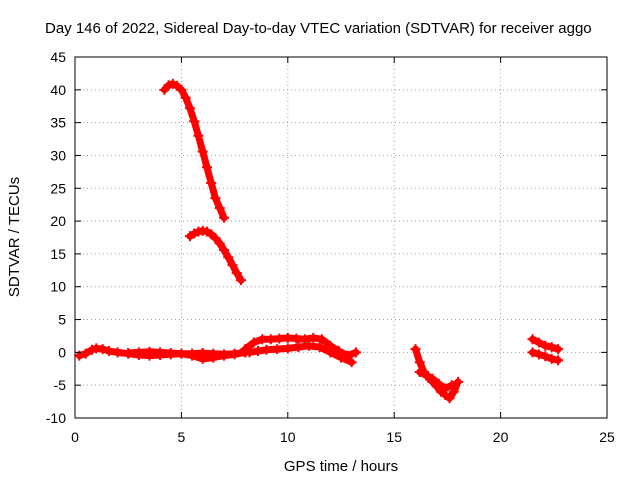 The height and width of the screenshot is (480, 640). I want to click on x-tick-label: 10, so click(288, 437).